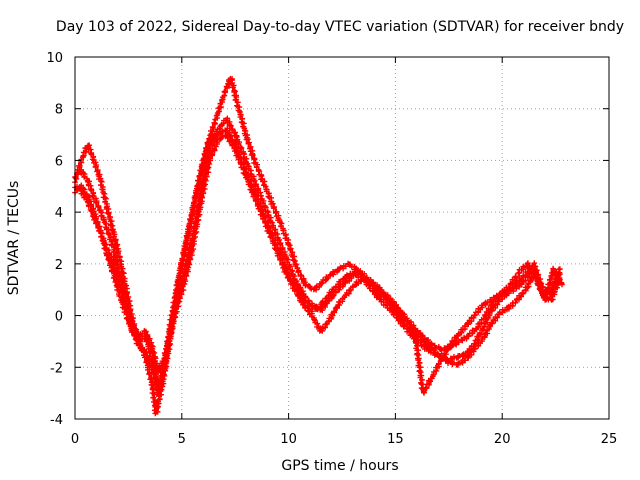 The height and width of the screenshot is (480, 640). I want to click on y-axis-label: SDTVAR / TECUs, so click(14, 238).